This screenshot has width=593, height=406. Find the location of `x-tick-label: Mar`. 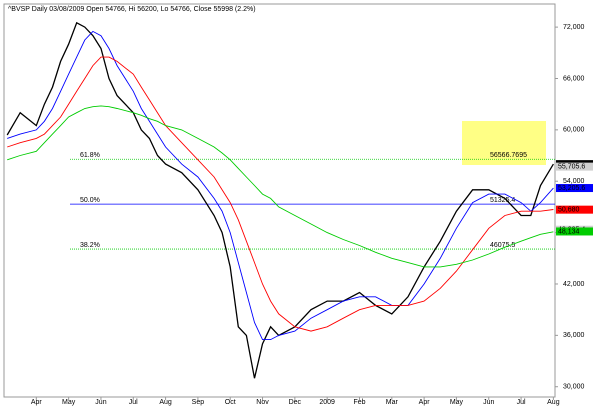

x-tick-label: Mar is located at coordinates (392, 402).